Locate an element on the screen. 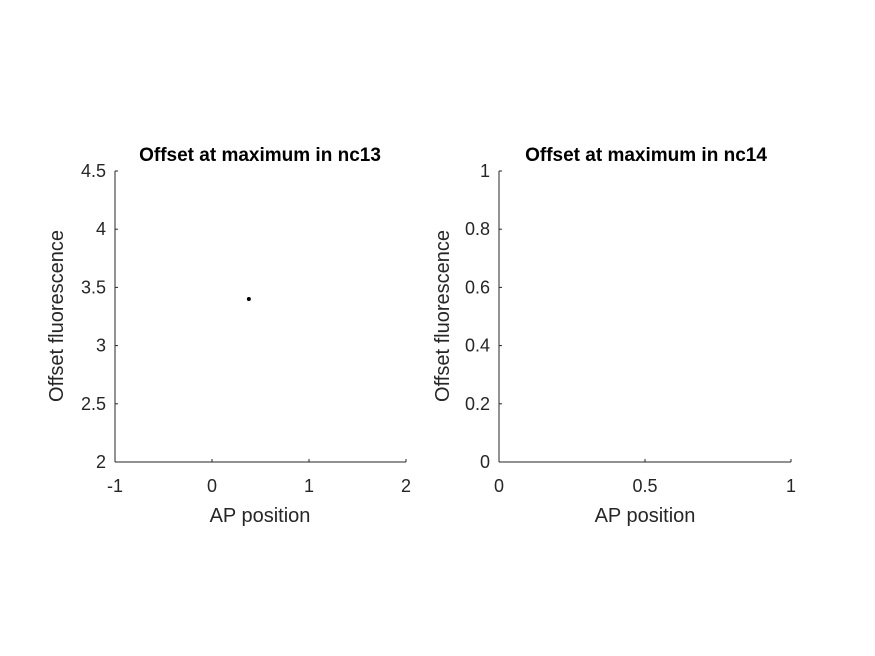  y-tick-label: 1 is located at coordinates (485, 171).